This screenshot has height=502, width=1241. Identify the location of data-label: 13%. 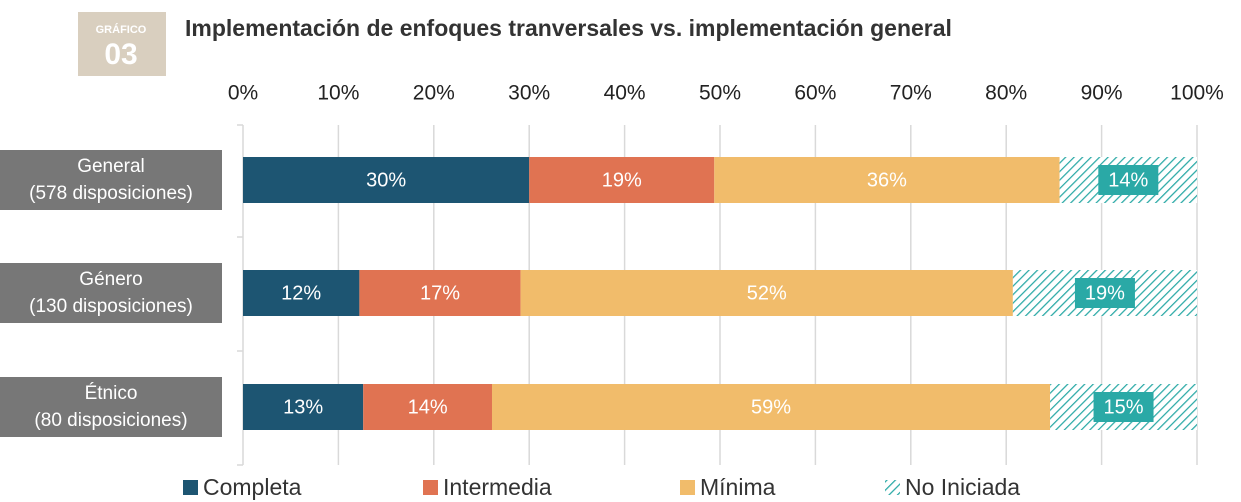
(303, 407).